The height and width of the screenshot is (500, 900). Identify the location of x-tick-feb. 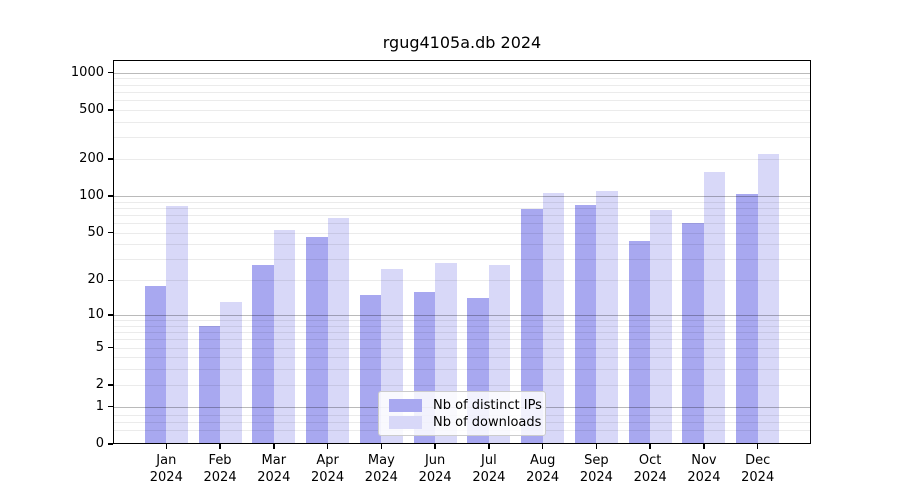
(220, 446).